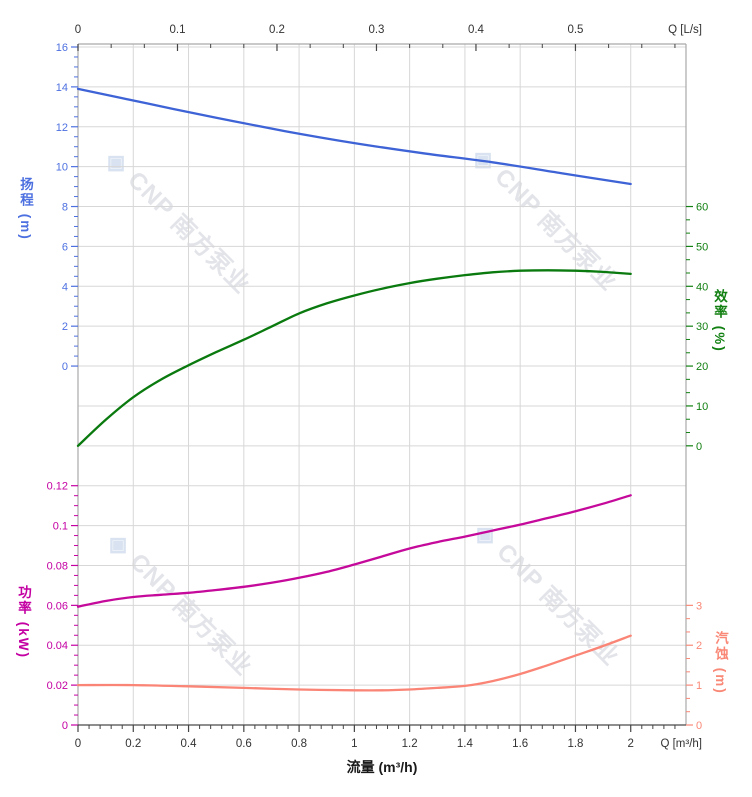  What do you see at coordinates (354, 551) in the screenshot?
I see `power-curve` at bounding box center [354, 551].